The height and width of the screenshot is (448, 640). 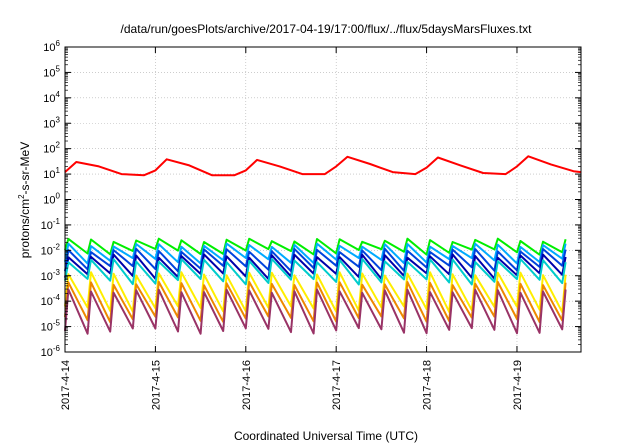 I want to click on y-tick-label: 10⁻², so click(x=51, y=249).